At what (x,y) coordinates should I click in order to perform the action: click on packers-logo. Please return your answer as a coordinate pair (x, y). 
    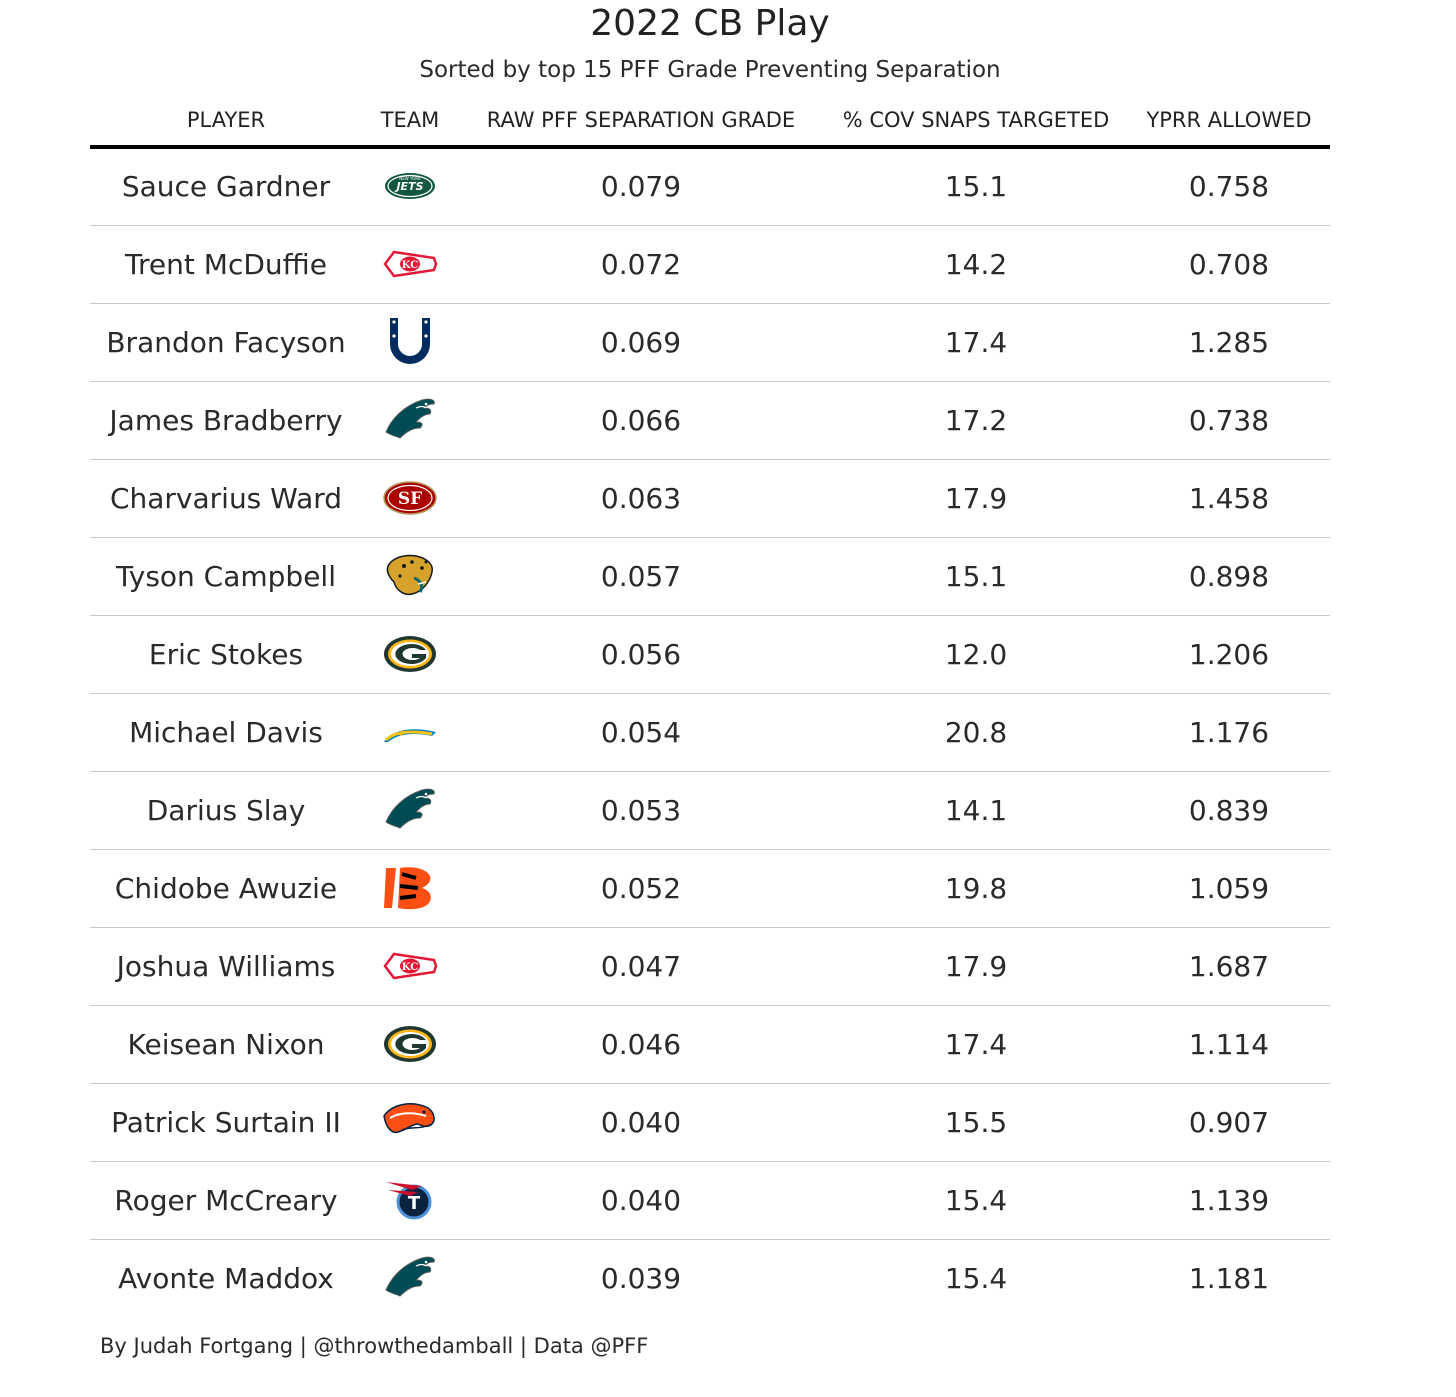
    Looking at the image, I should click on (410, 654).